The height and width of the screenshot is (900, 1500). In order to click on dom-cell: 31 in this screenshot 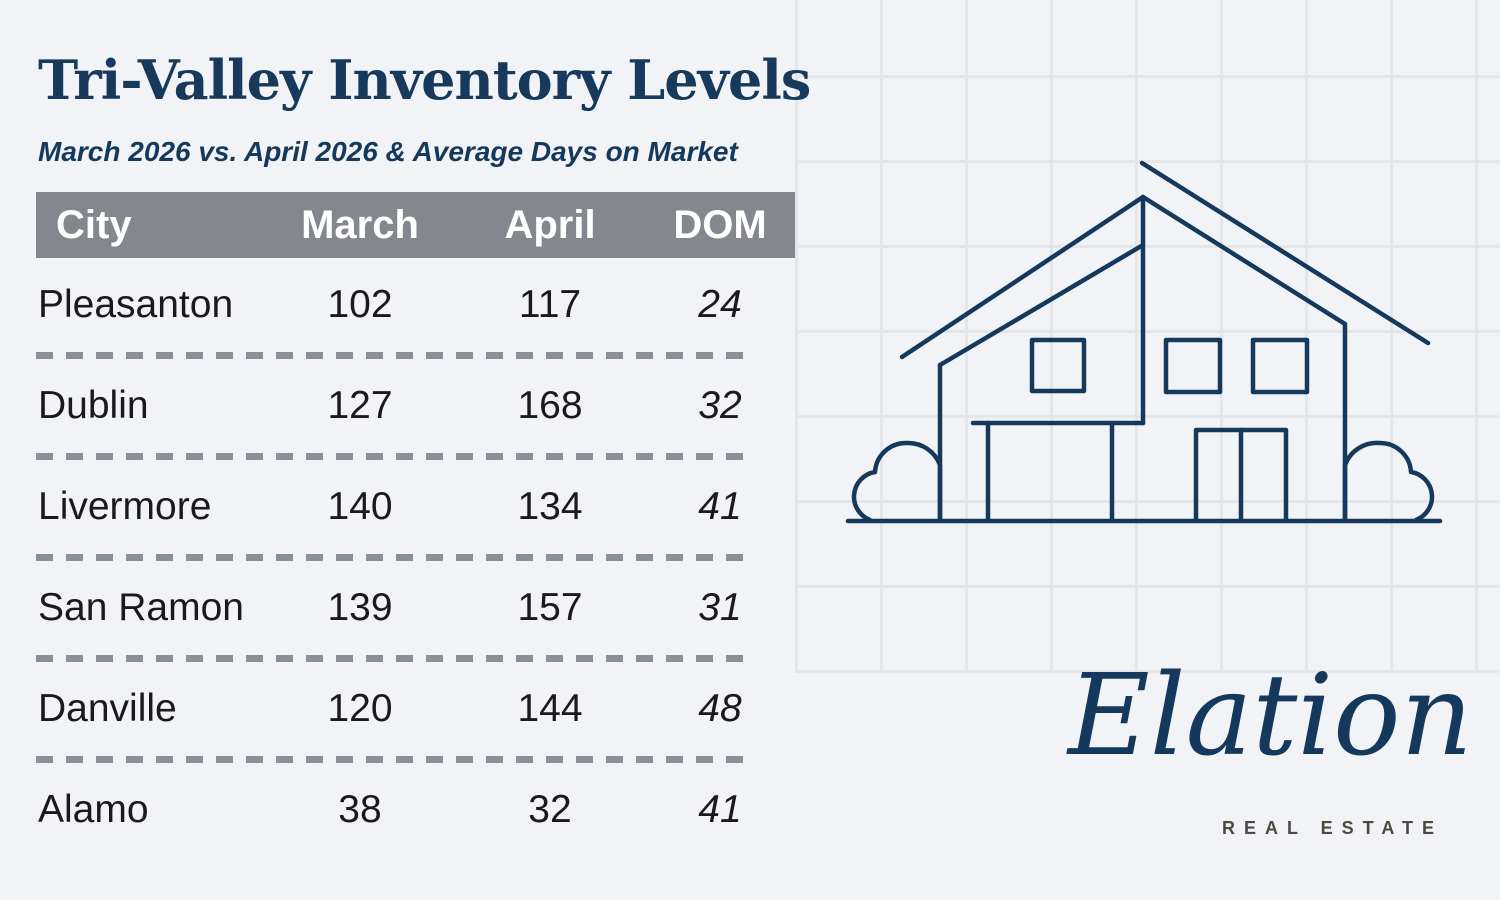, I will do `click(720, 607)`.